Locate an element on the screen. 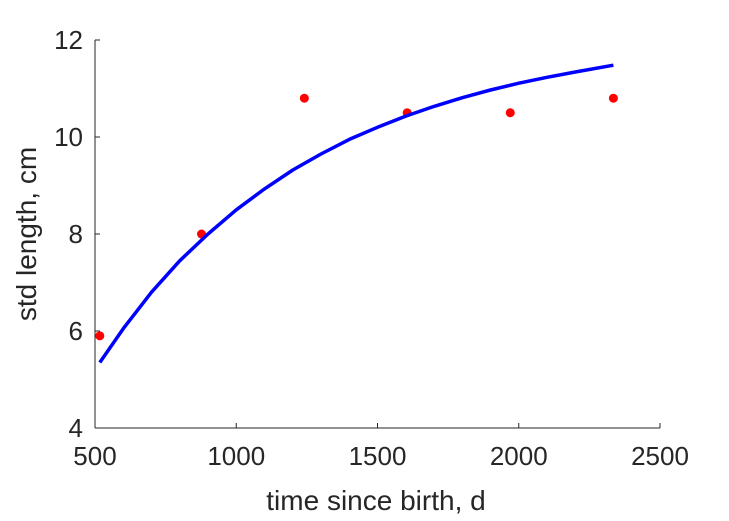 The image size is (729, 521). y-tick-label: 8 is located at coordinates (76, 234).